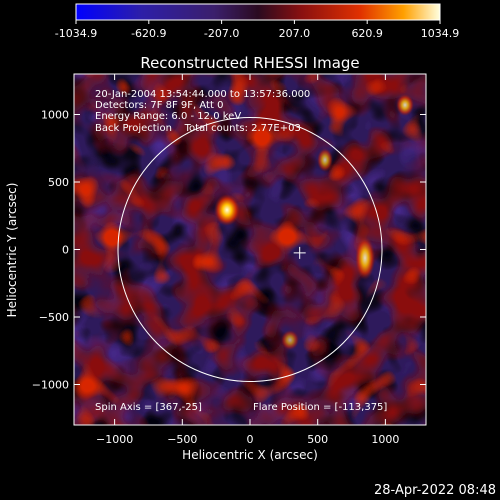  Describe the element at coordinates (258, 12) in the screenshot. I see `colorbar` at that location.